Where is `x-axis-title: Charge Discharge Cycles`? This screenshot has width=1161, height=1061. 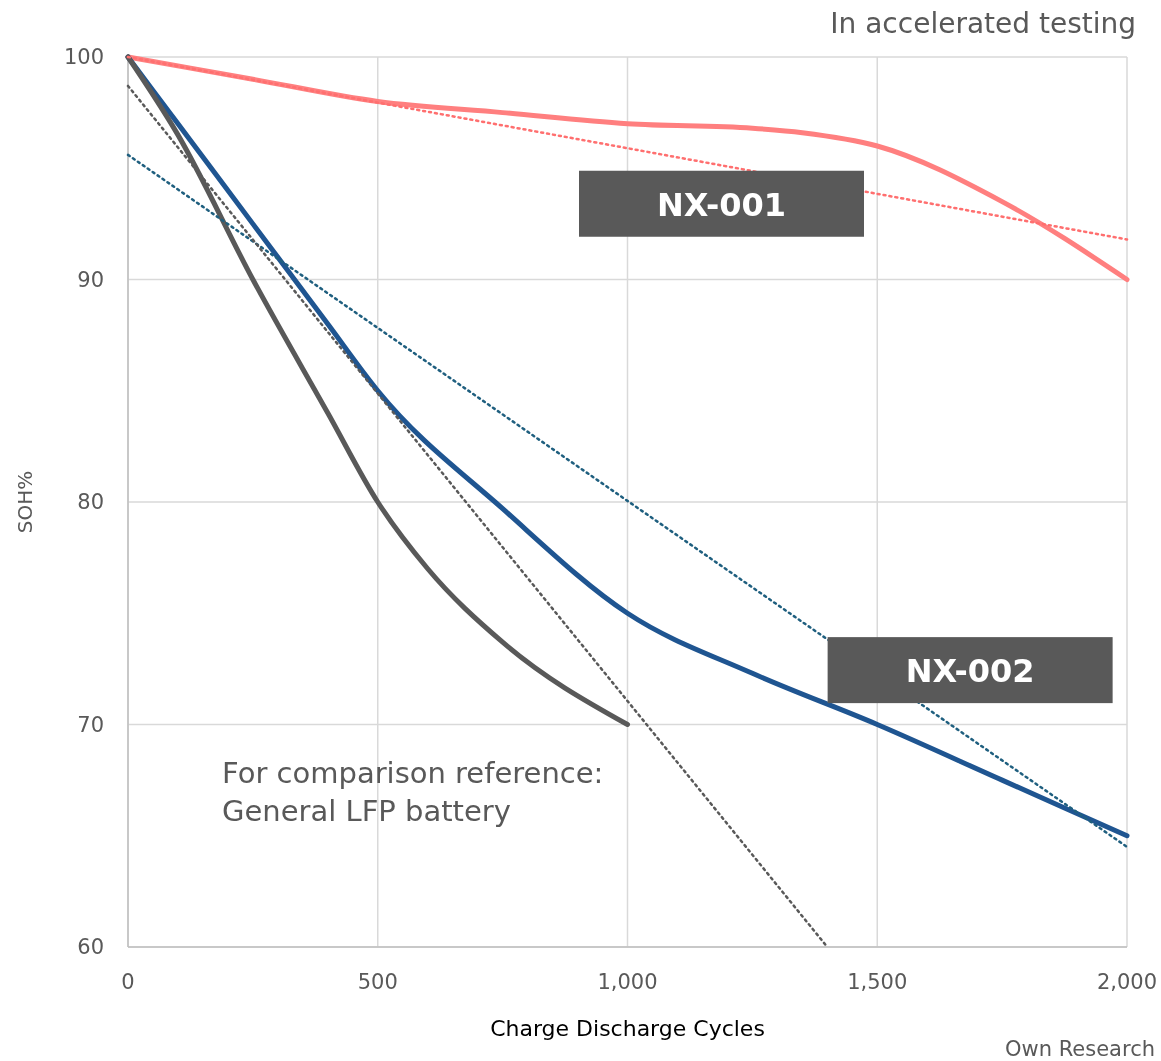 x-axis-title: Charge Discharge Cycles is located at coordinates (627, 1028).